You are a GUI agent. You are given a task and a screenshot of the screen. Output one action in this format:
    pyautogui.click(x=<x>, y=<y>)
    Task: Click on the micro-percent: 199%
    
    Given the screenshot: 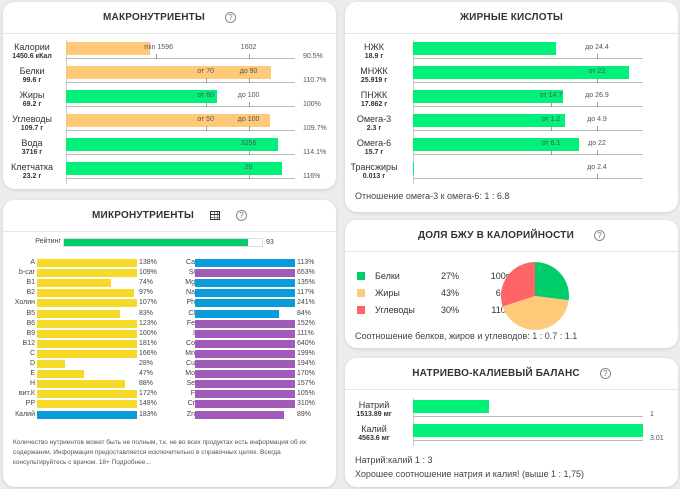 What is the action you would take?
    pyautogui.click(x=306, y=353)
    